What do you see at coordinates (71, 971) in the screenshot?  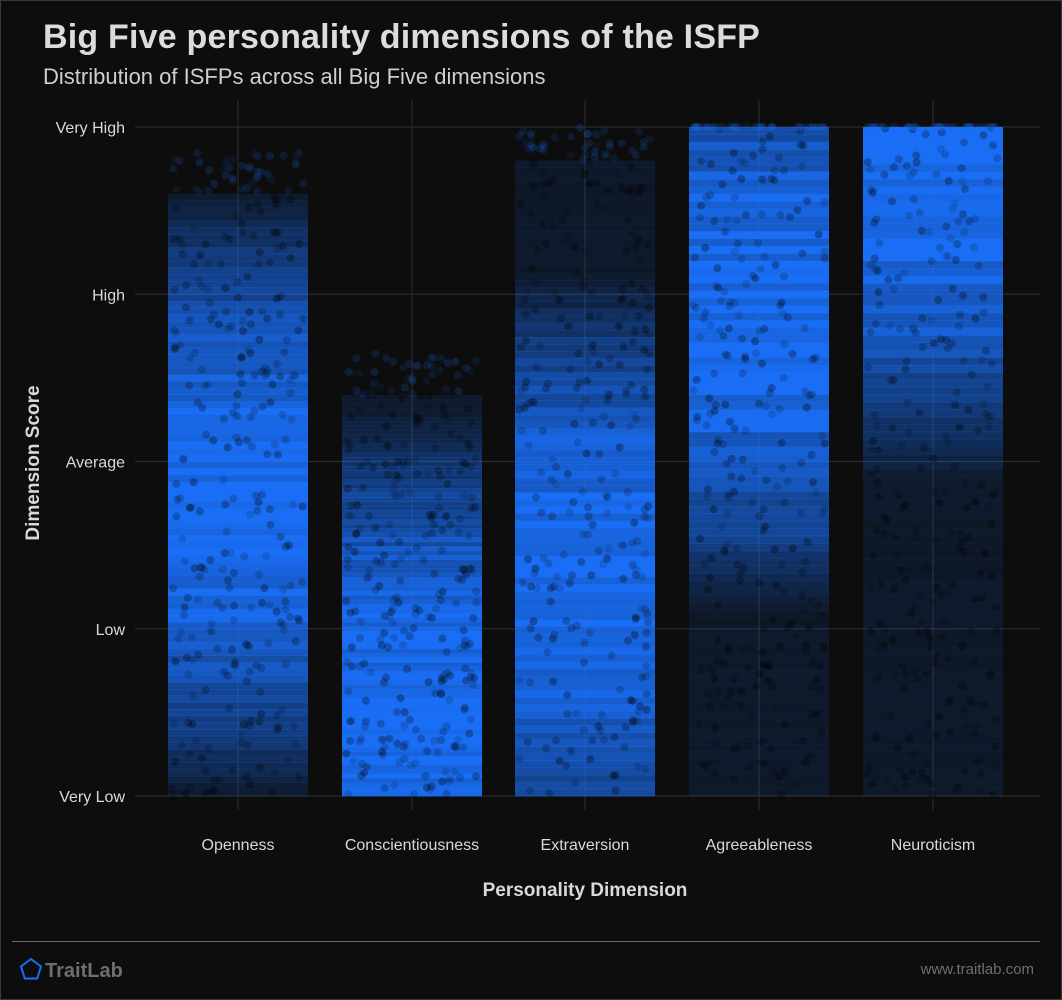 I see `brand-logo: TraitLab` at bounding box center [71, 971].